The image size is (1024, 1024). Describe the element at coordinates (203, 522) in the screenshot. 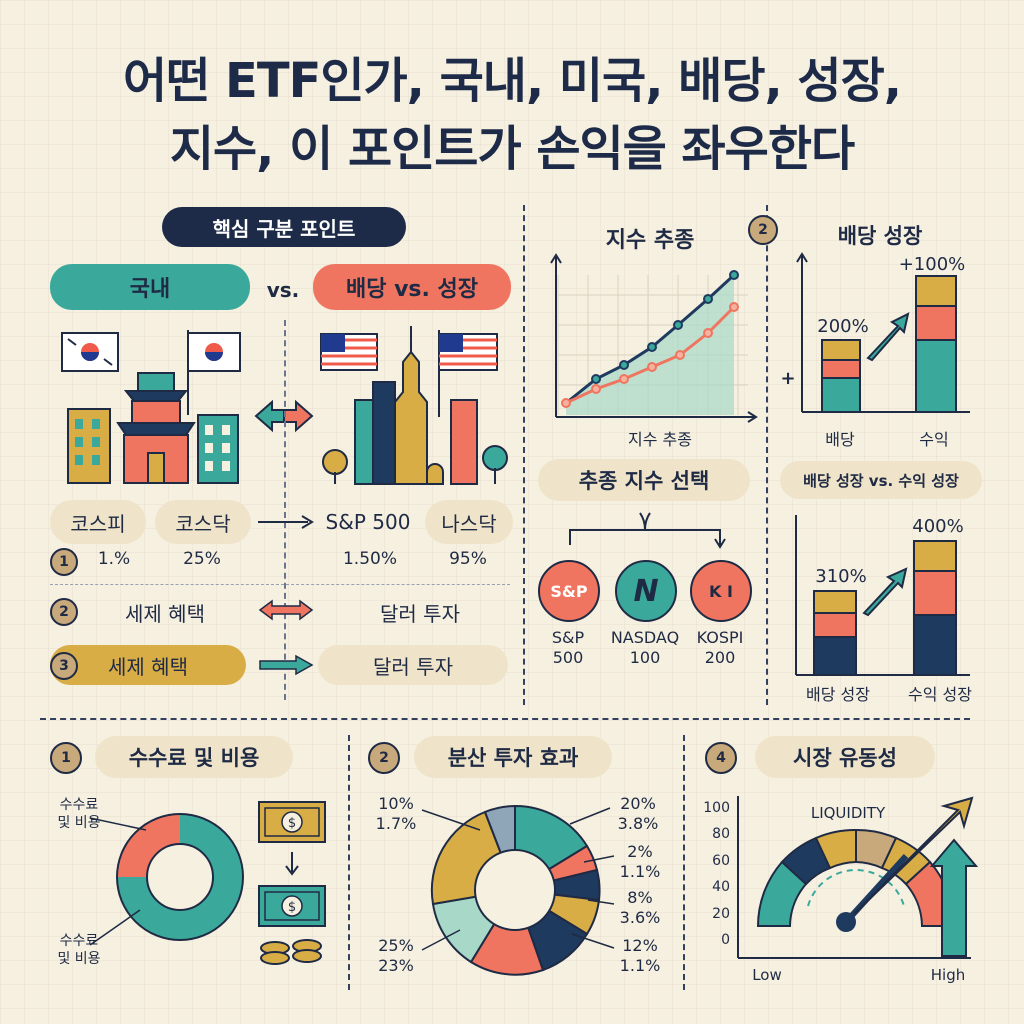

I see `market-kosdaq: 코스닥` at that location.